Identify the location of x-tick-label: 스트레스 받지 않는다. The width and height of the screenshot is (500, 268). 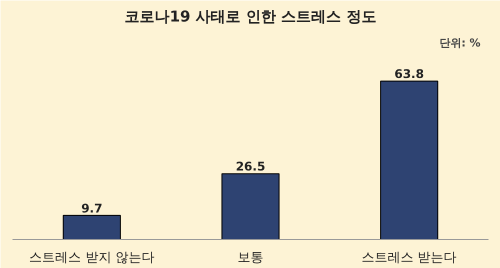
(91, 258).